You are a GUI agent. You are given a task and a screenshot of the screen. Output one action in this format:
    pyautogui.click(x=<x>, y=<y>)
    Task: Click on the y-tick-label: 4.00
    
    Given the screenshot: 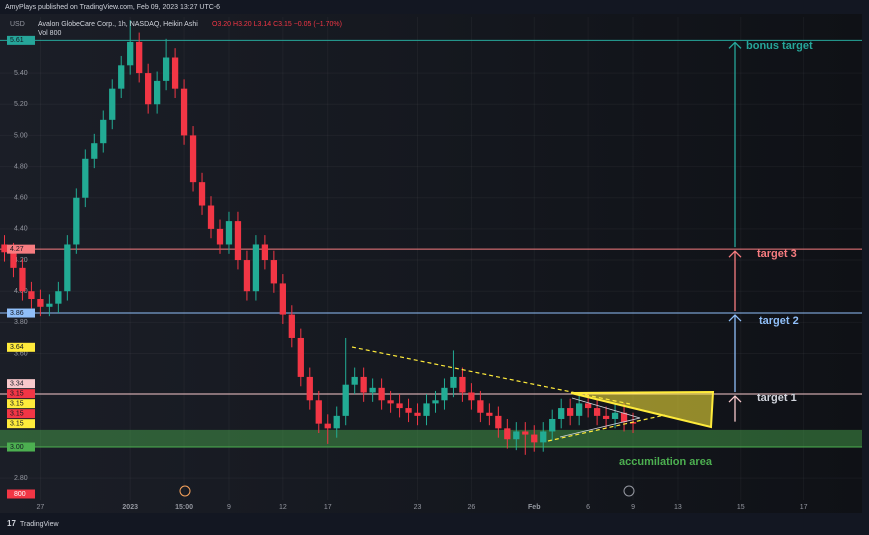 What is the action you would take?
    pyautogui.click(x=21, y=291)
    